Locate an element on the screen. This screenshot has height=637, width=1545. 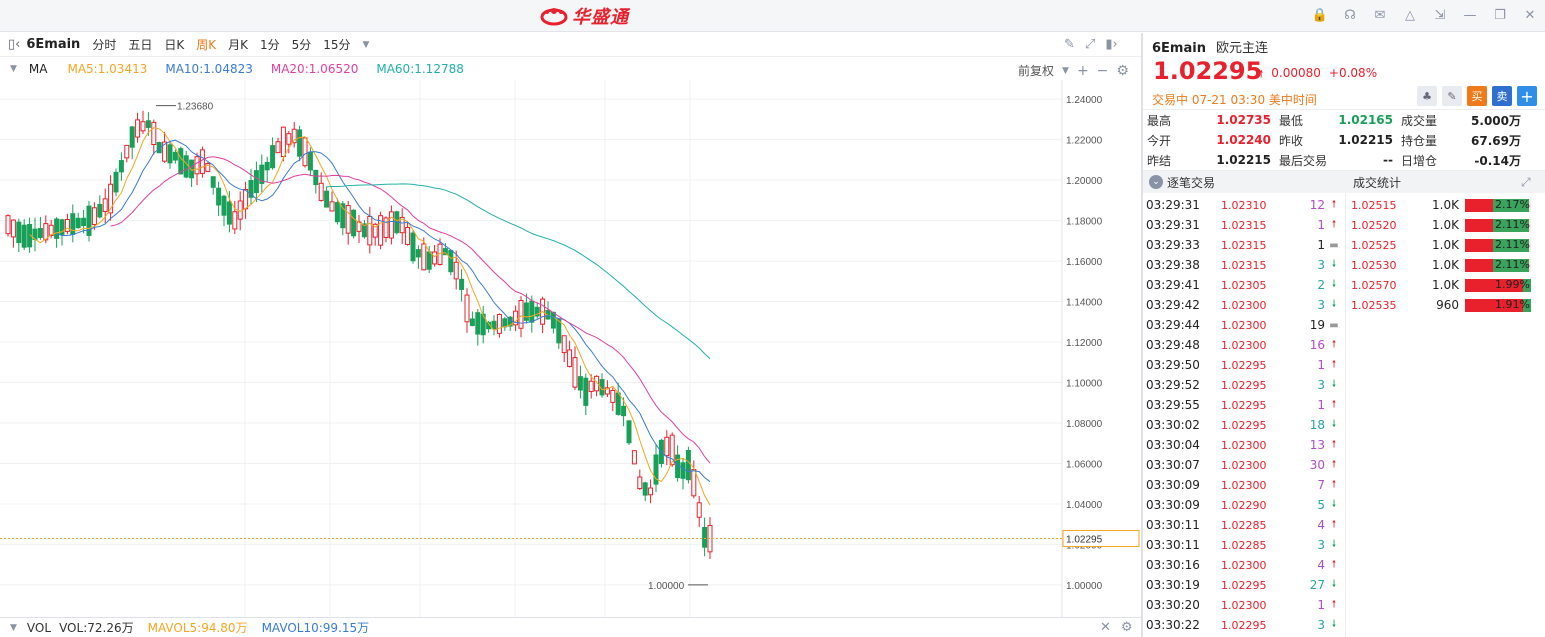
tick-time: 03:30:19 is located at coordinates (1173, 585).